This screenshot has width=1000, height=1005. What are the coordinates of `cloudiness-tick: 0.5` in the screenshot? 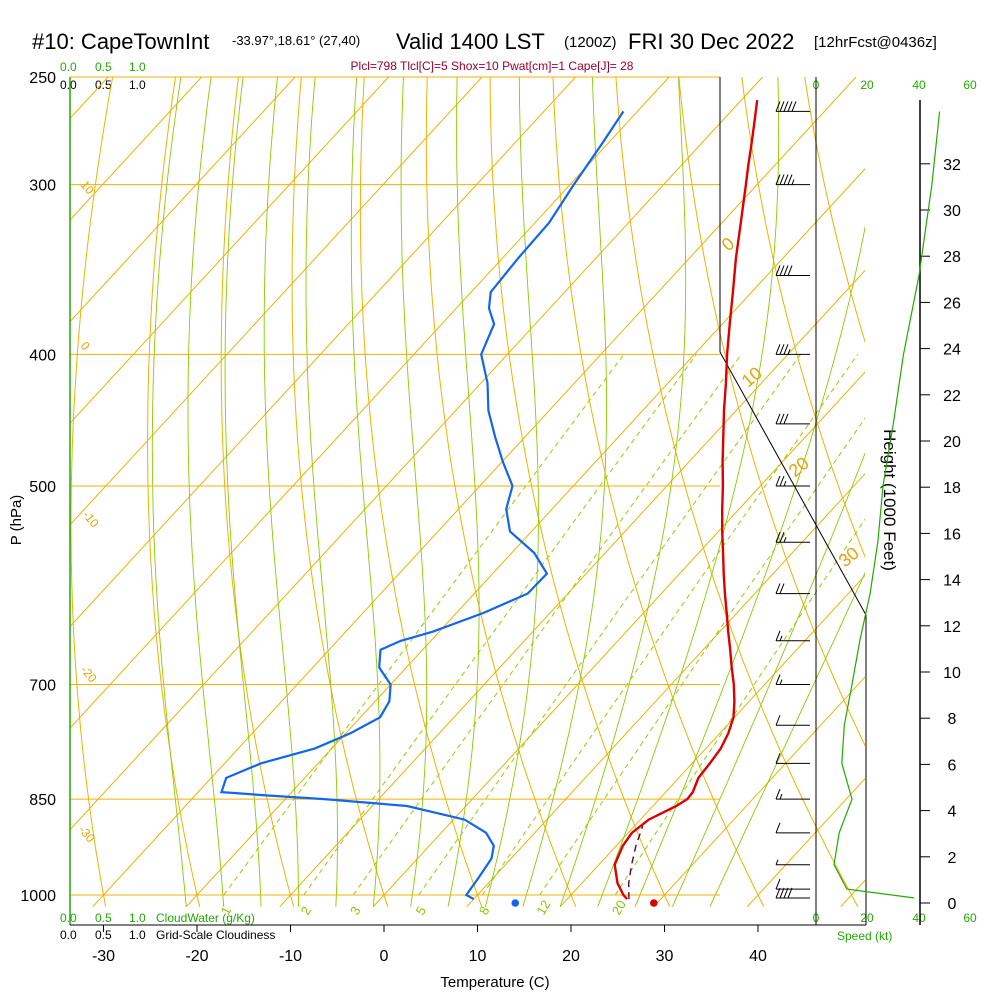 It's located at (103, 85).